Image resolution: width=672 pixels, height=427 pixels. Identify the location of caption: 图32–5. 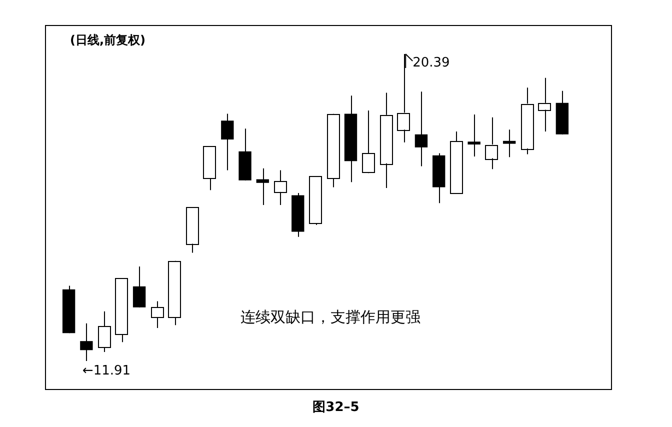
(336, 407).